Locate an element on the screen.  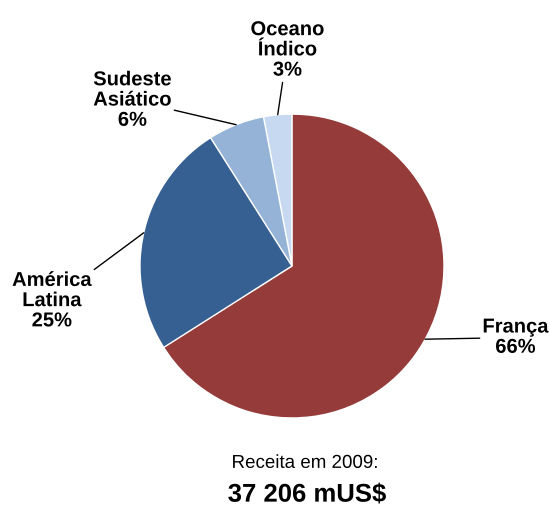
data-label: 66% is located at coordinates (516, 345).